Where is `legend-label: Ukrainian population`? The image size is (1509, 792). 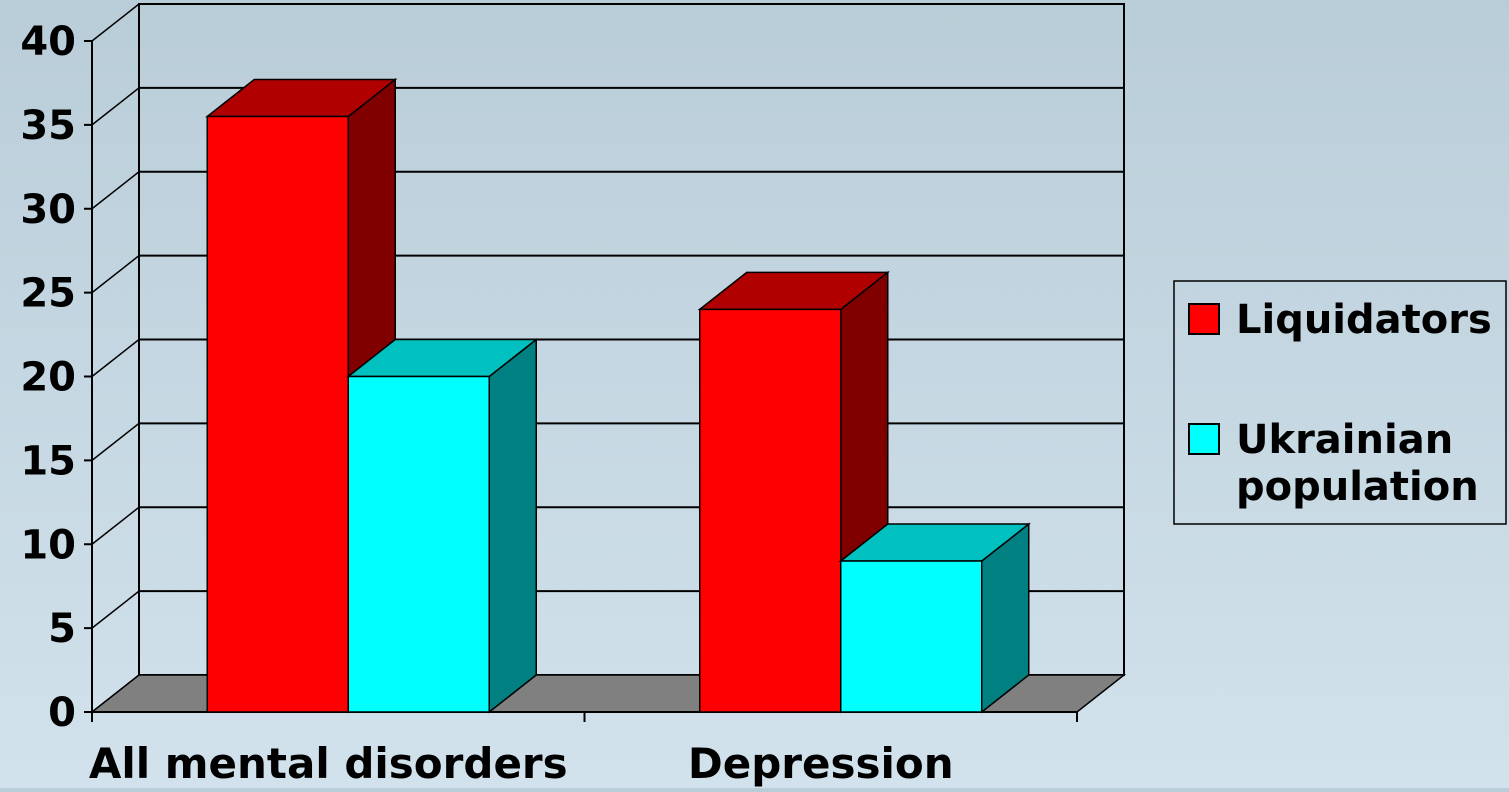 legend-label: Ukrainian population is located at coordinates (1357, 463).